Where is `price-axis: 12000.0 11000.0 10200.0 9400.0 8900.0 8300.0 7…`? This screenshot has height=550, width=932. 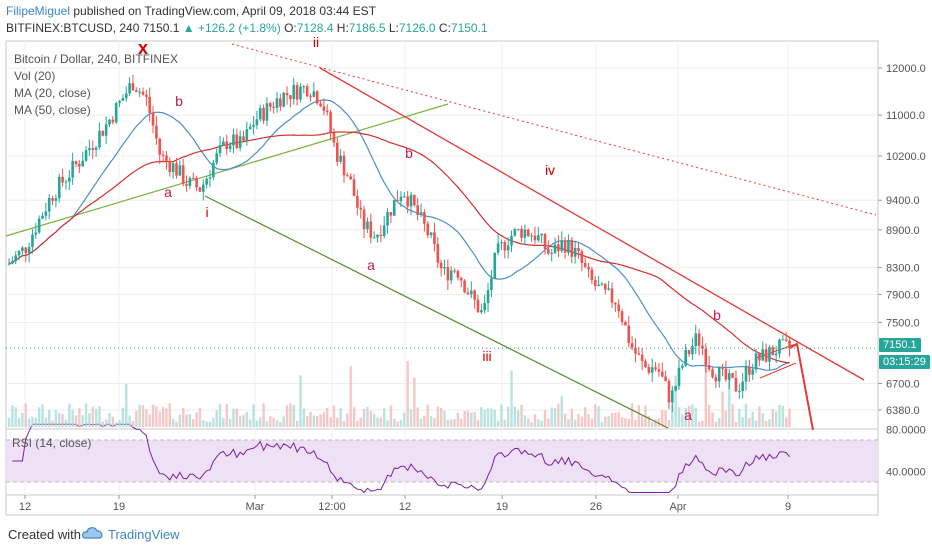
price-axis: 12000.0 11000.0 10200.0 9400.0 8900.0 8300.0 7… is located at coordinates (902, 271).